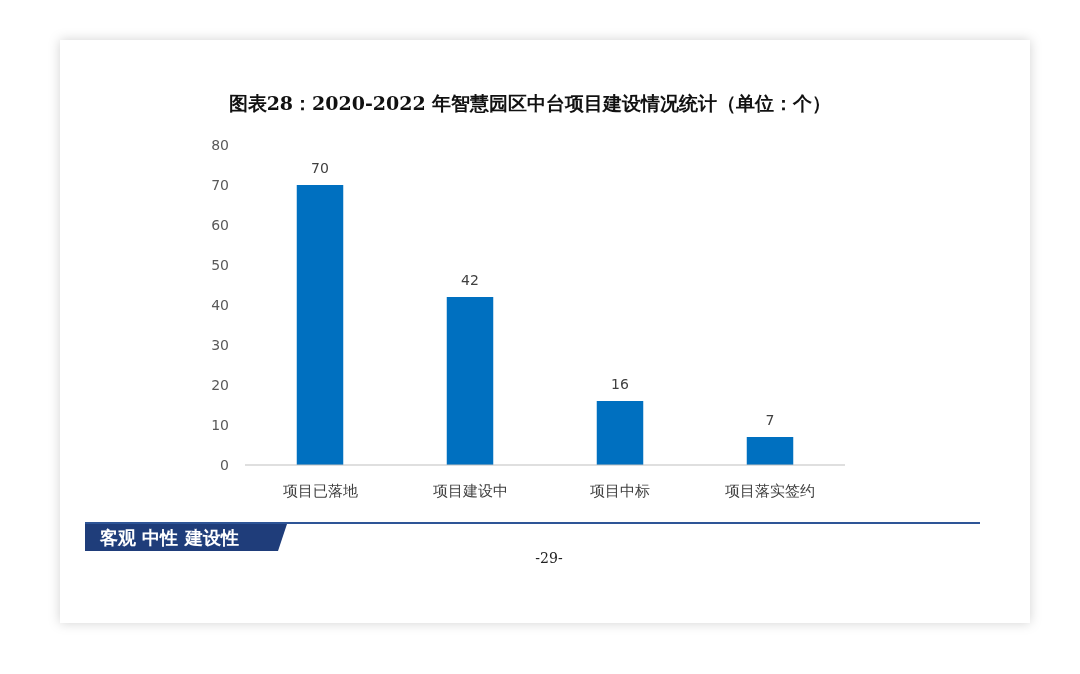 This screenshot has height=674, width=1080. What do you see at coordinates (549, 558) in the screenshot?
I see `text: -29-` at bounding box center [549, 558].